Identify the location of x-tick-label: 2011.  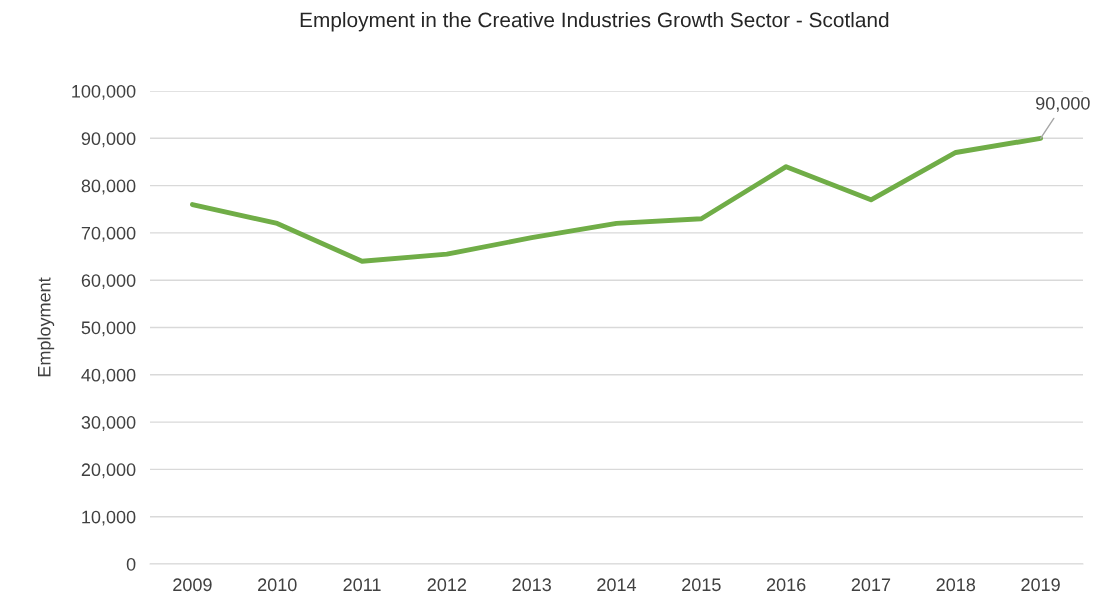
(362, 585).